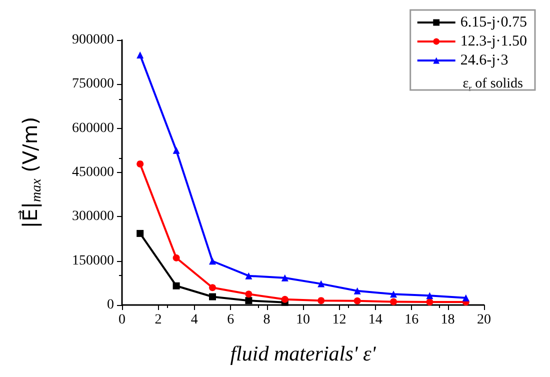  What do you see at coordinates (110, 305) in the screenshot?
I see `y-tick-label: 0` at bounding box center [110, 305].